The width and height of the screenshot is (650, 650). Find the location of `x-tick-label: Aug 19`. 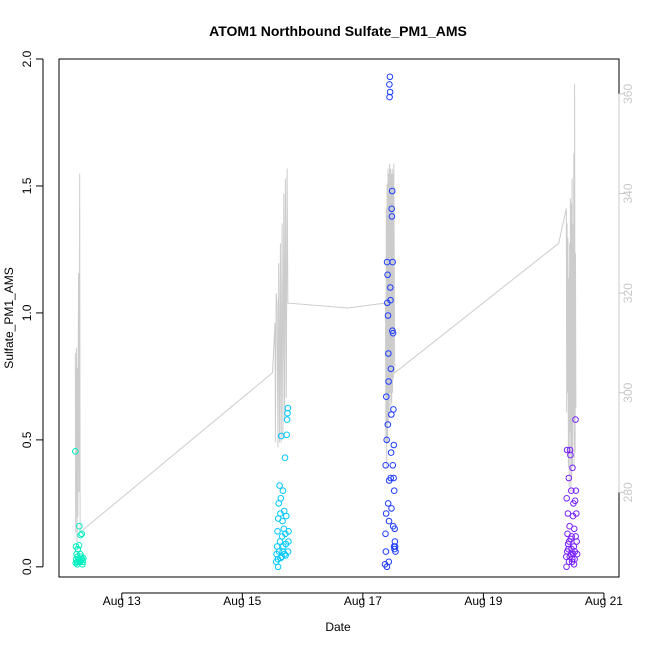

x-tick-label: Aug 19 is located at coordinates (483, 601).